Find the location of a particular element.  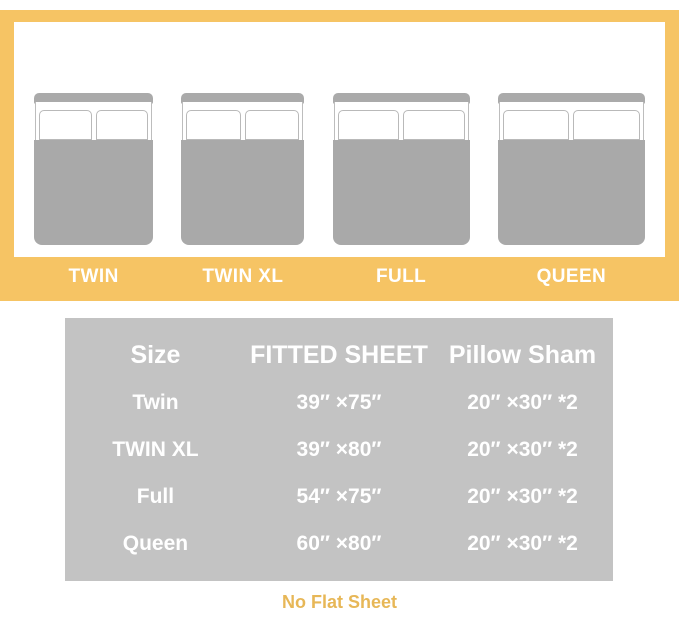

table-row: Full 54″ ×75″ 20″ ×30″ *2 is located at coordinates (339, 496).